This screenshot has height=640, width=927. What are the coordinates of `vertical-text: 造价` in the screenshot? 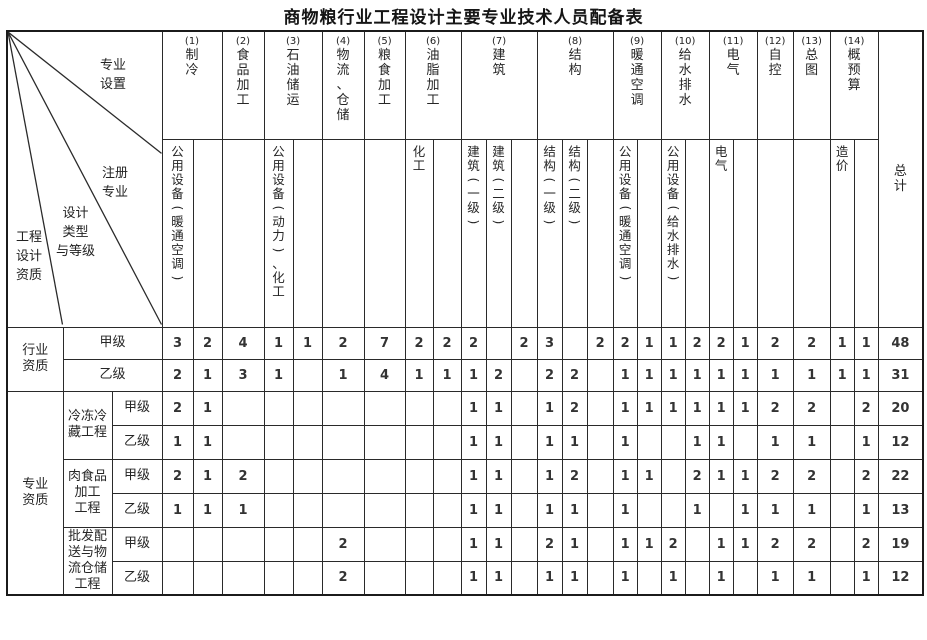 It's located at (842, 158).